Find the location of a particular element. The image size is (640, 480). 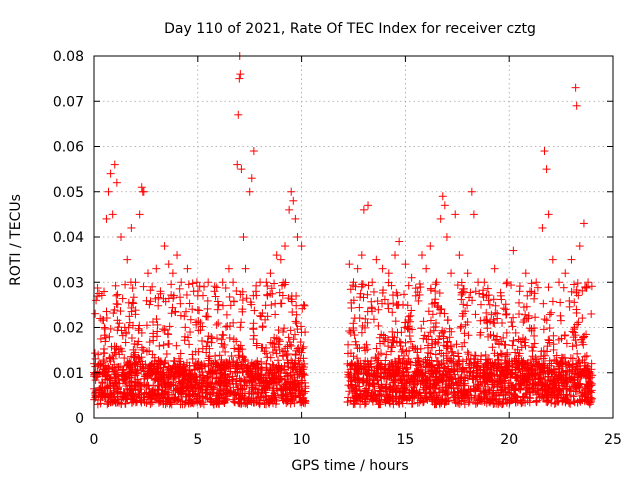

x-tick-label: 20 is located at coordinates (509, 440).